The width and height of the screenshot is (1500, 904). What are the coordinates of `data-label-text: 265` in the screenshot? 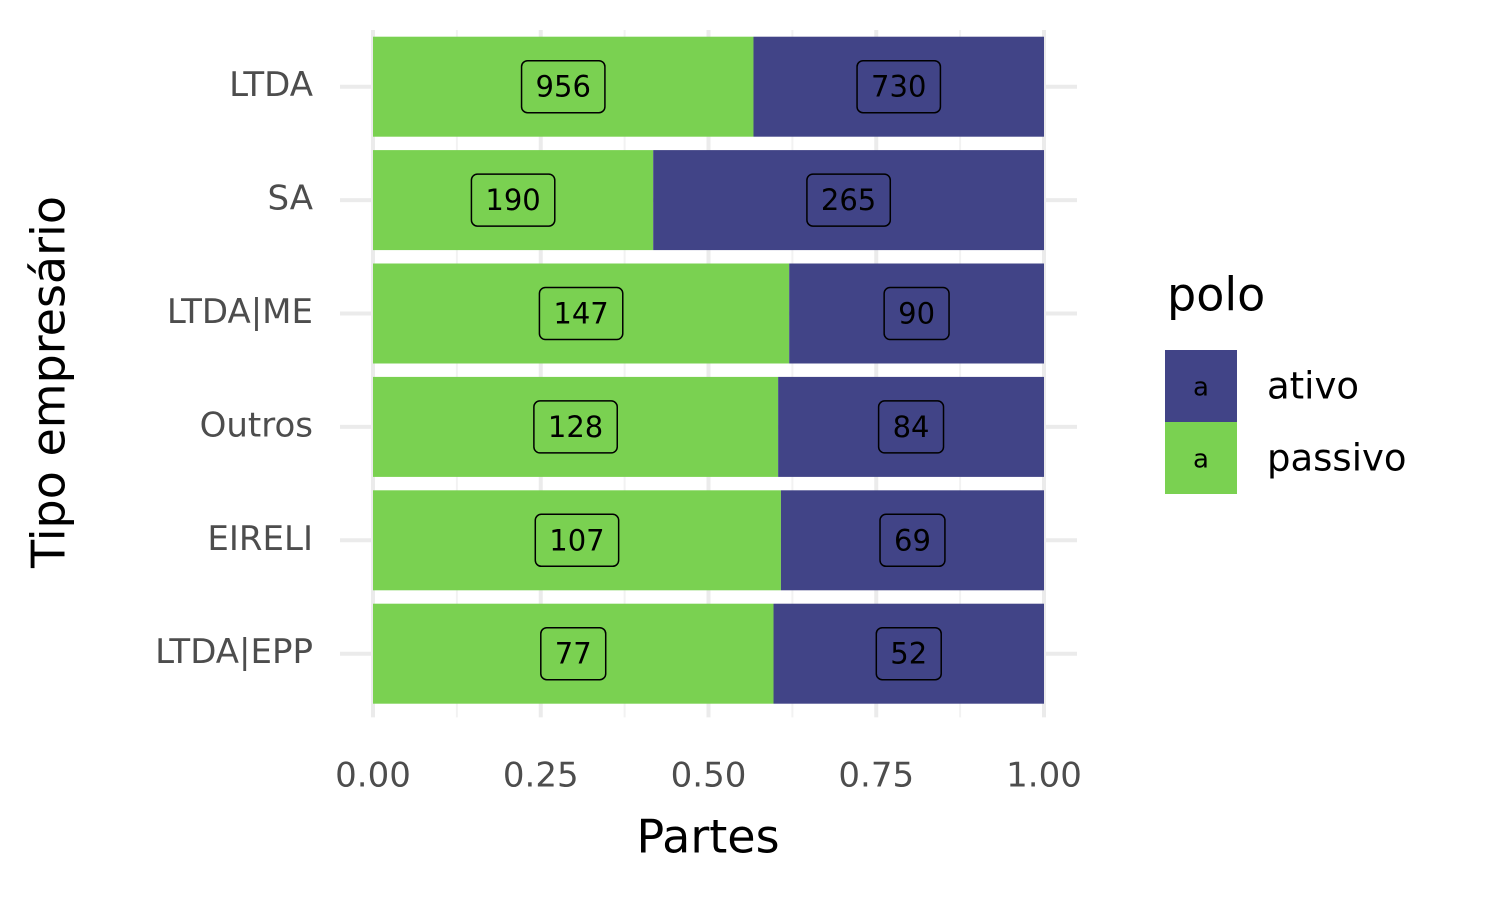 It's located at (848, 200).